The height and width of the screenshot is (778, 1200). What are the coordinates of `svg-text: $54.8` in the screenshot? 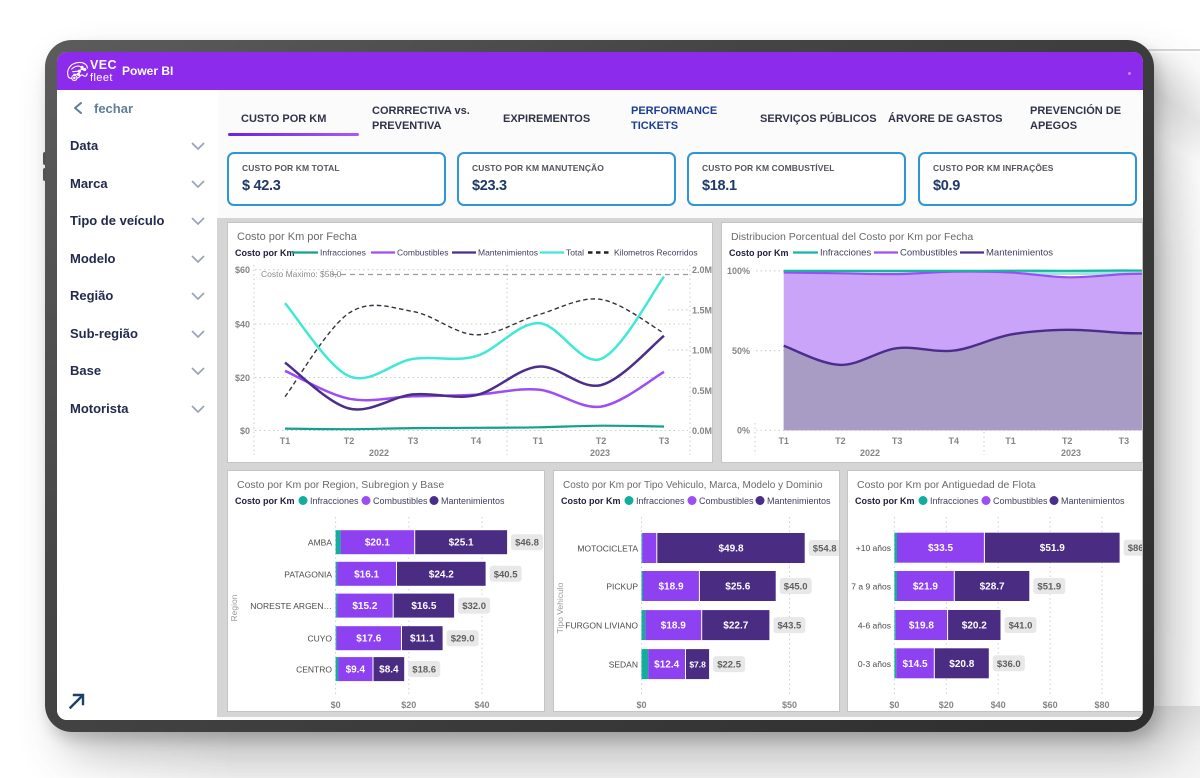 It's located at (825, 549).